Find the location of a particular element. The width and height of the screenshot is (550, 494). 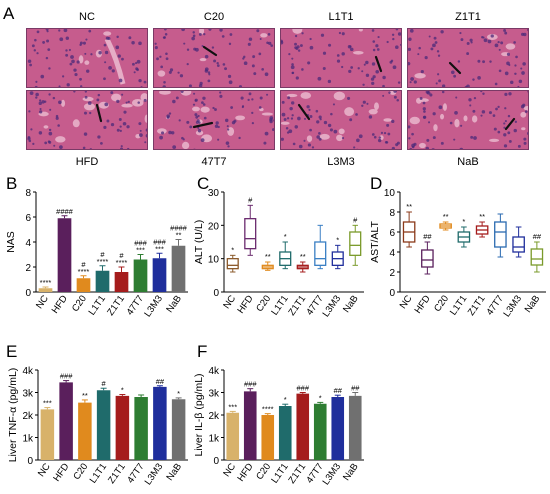

histology-tile is located at coordinates (468, 120).